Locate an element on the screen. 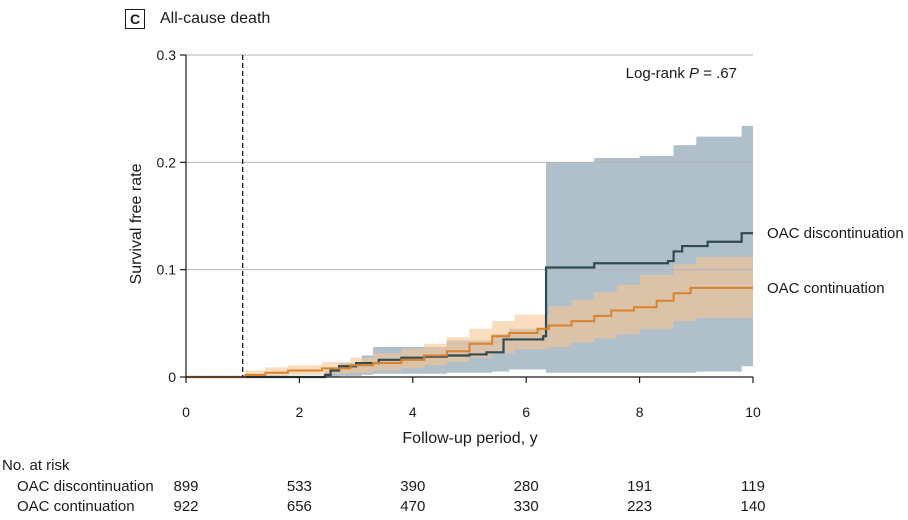  risk-count: 280 is located at coordinates (526, 486).